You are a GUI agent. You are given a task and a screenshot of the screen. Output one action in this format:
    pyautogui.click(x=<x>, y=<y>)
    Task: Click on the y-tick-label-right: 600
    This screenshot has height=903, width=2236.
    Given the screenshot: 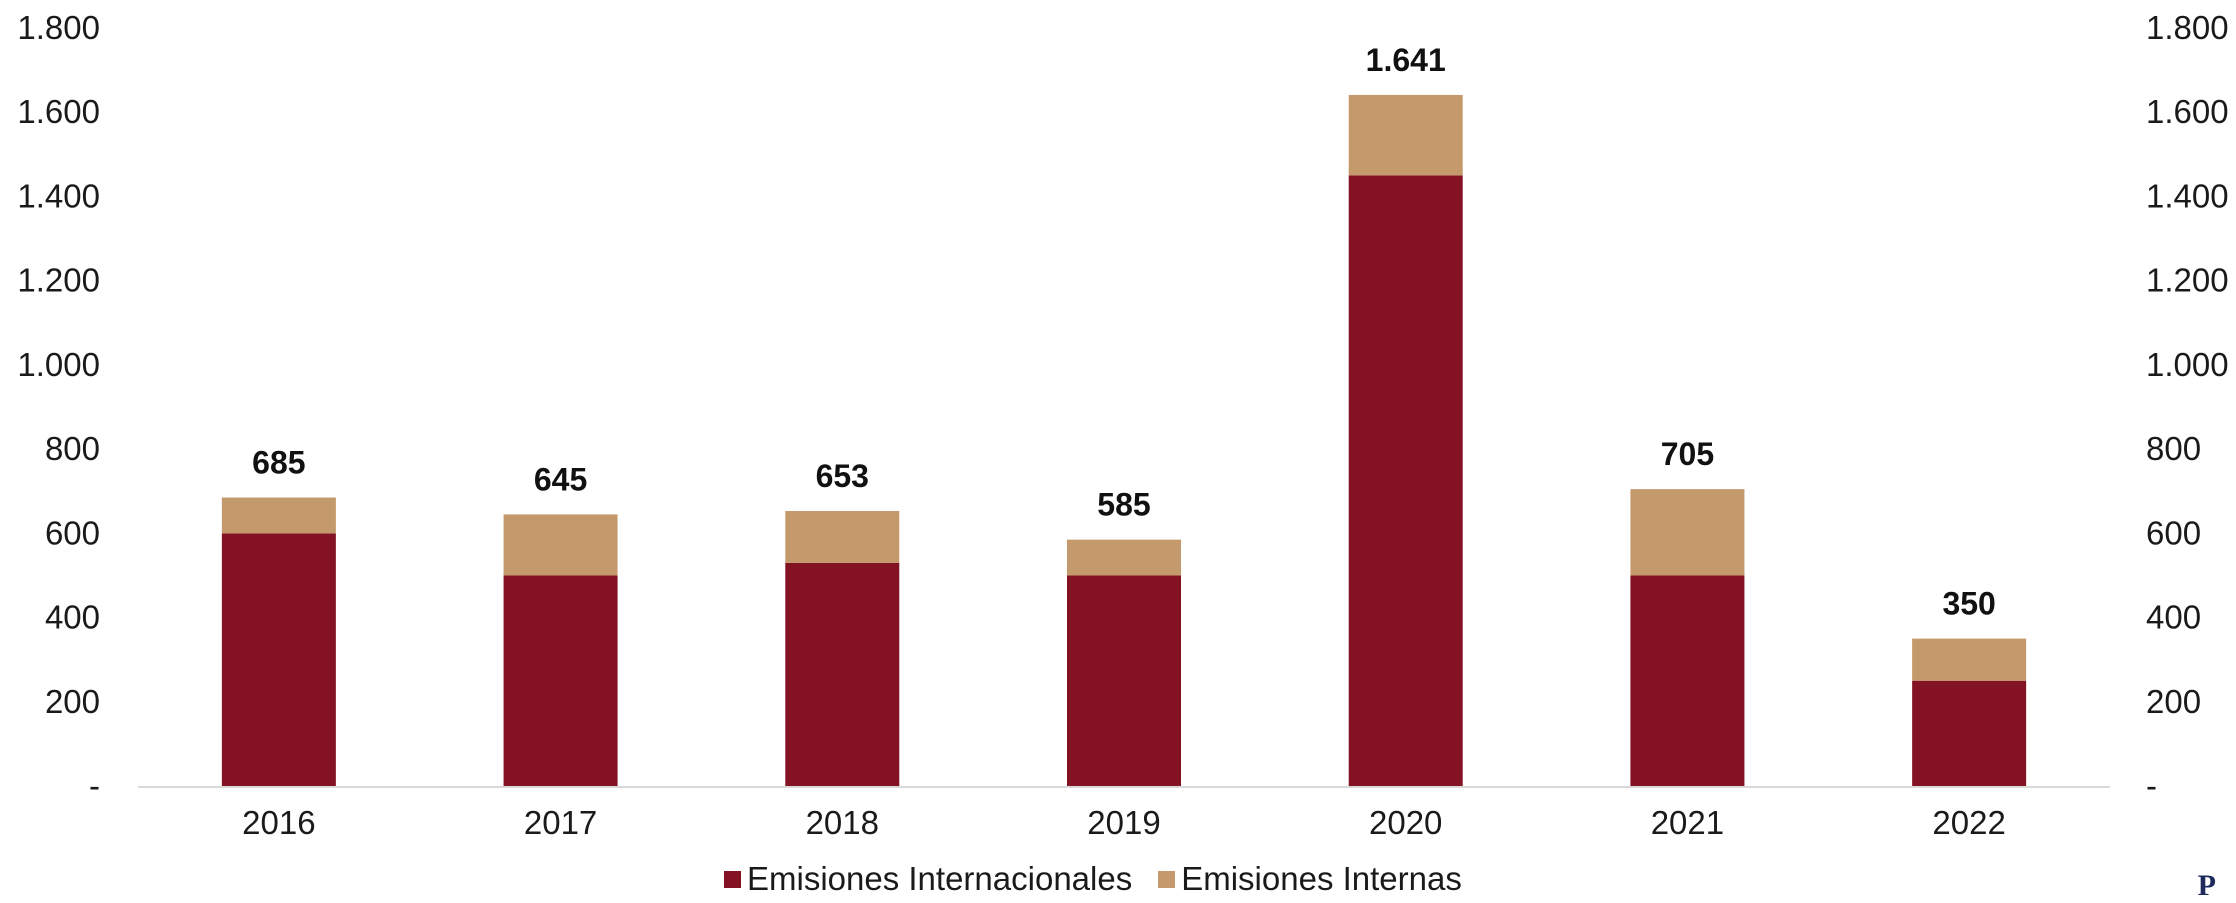 What is the action you would take?
    pyautogui.click(x=2173, y=532)
    